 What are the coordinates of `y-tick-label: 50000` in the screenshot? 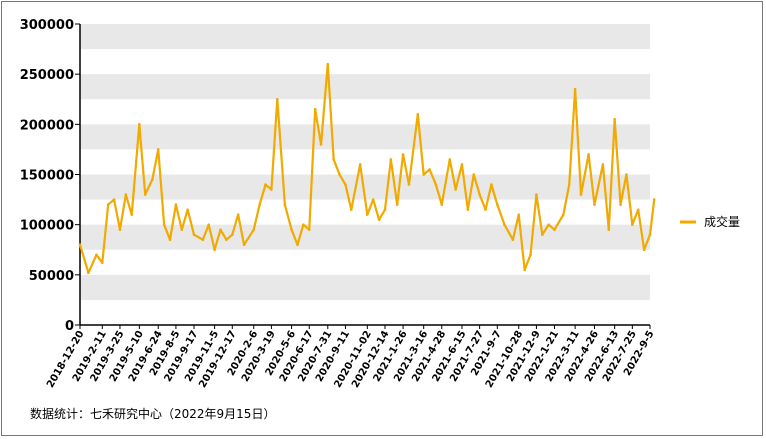 It's located at (51, 276).